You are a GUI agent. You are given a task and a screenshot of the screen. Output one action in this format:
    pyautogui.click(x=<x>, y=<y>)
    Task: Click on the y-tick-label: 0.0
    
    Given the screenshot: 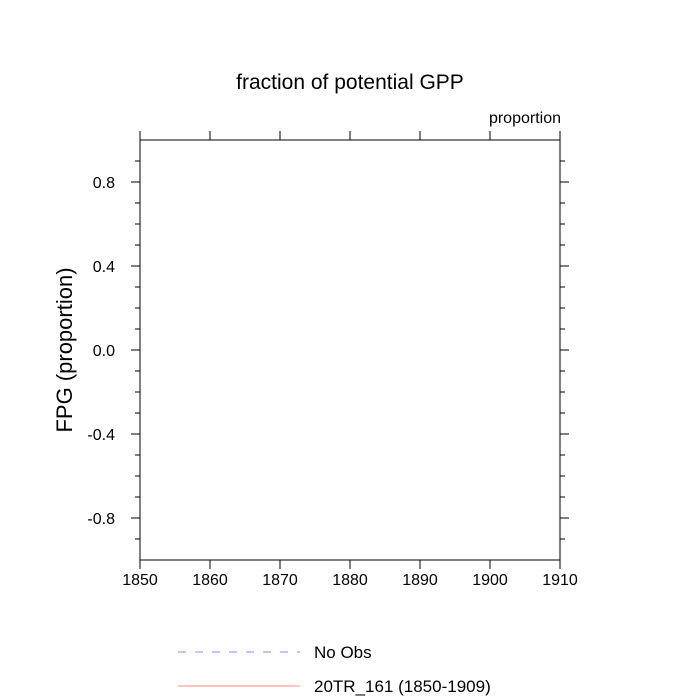 What is the action you would take?
    pyautogui.click(x=104, y=351)
    